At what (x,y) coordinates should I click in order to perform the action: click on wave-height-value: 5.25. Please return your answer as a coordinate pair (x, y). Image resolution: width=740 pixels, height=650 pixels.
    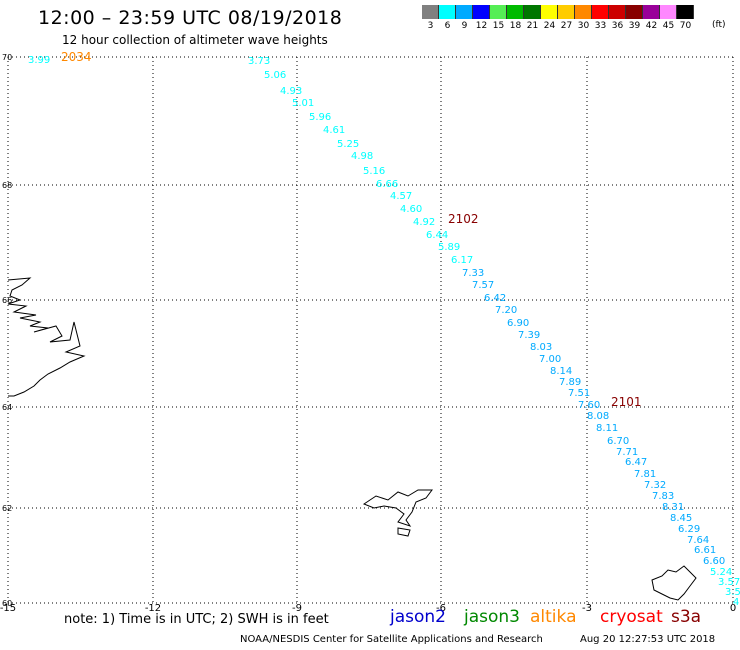
    Looking at the image, I should click on (348, 144).